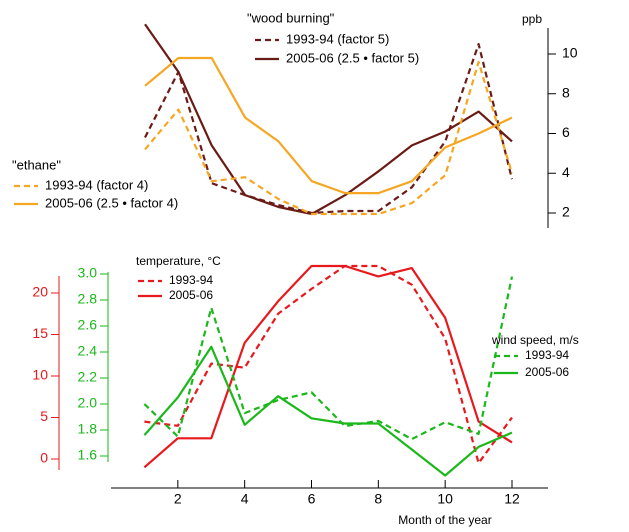  Describe the element at coordinates (36, 164) in the screenshot. I see `legend-group-title: "ethane"` at that location.